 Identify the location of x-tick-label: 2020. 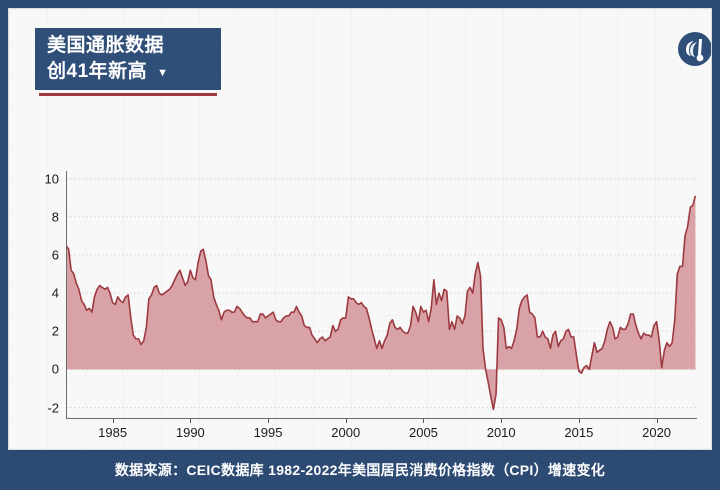
(657, 432).